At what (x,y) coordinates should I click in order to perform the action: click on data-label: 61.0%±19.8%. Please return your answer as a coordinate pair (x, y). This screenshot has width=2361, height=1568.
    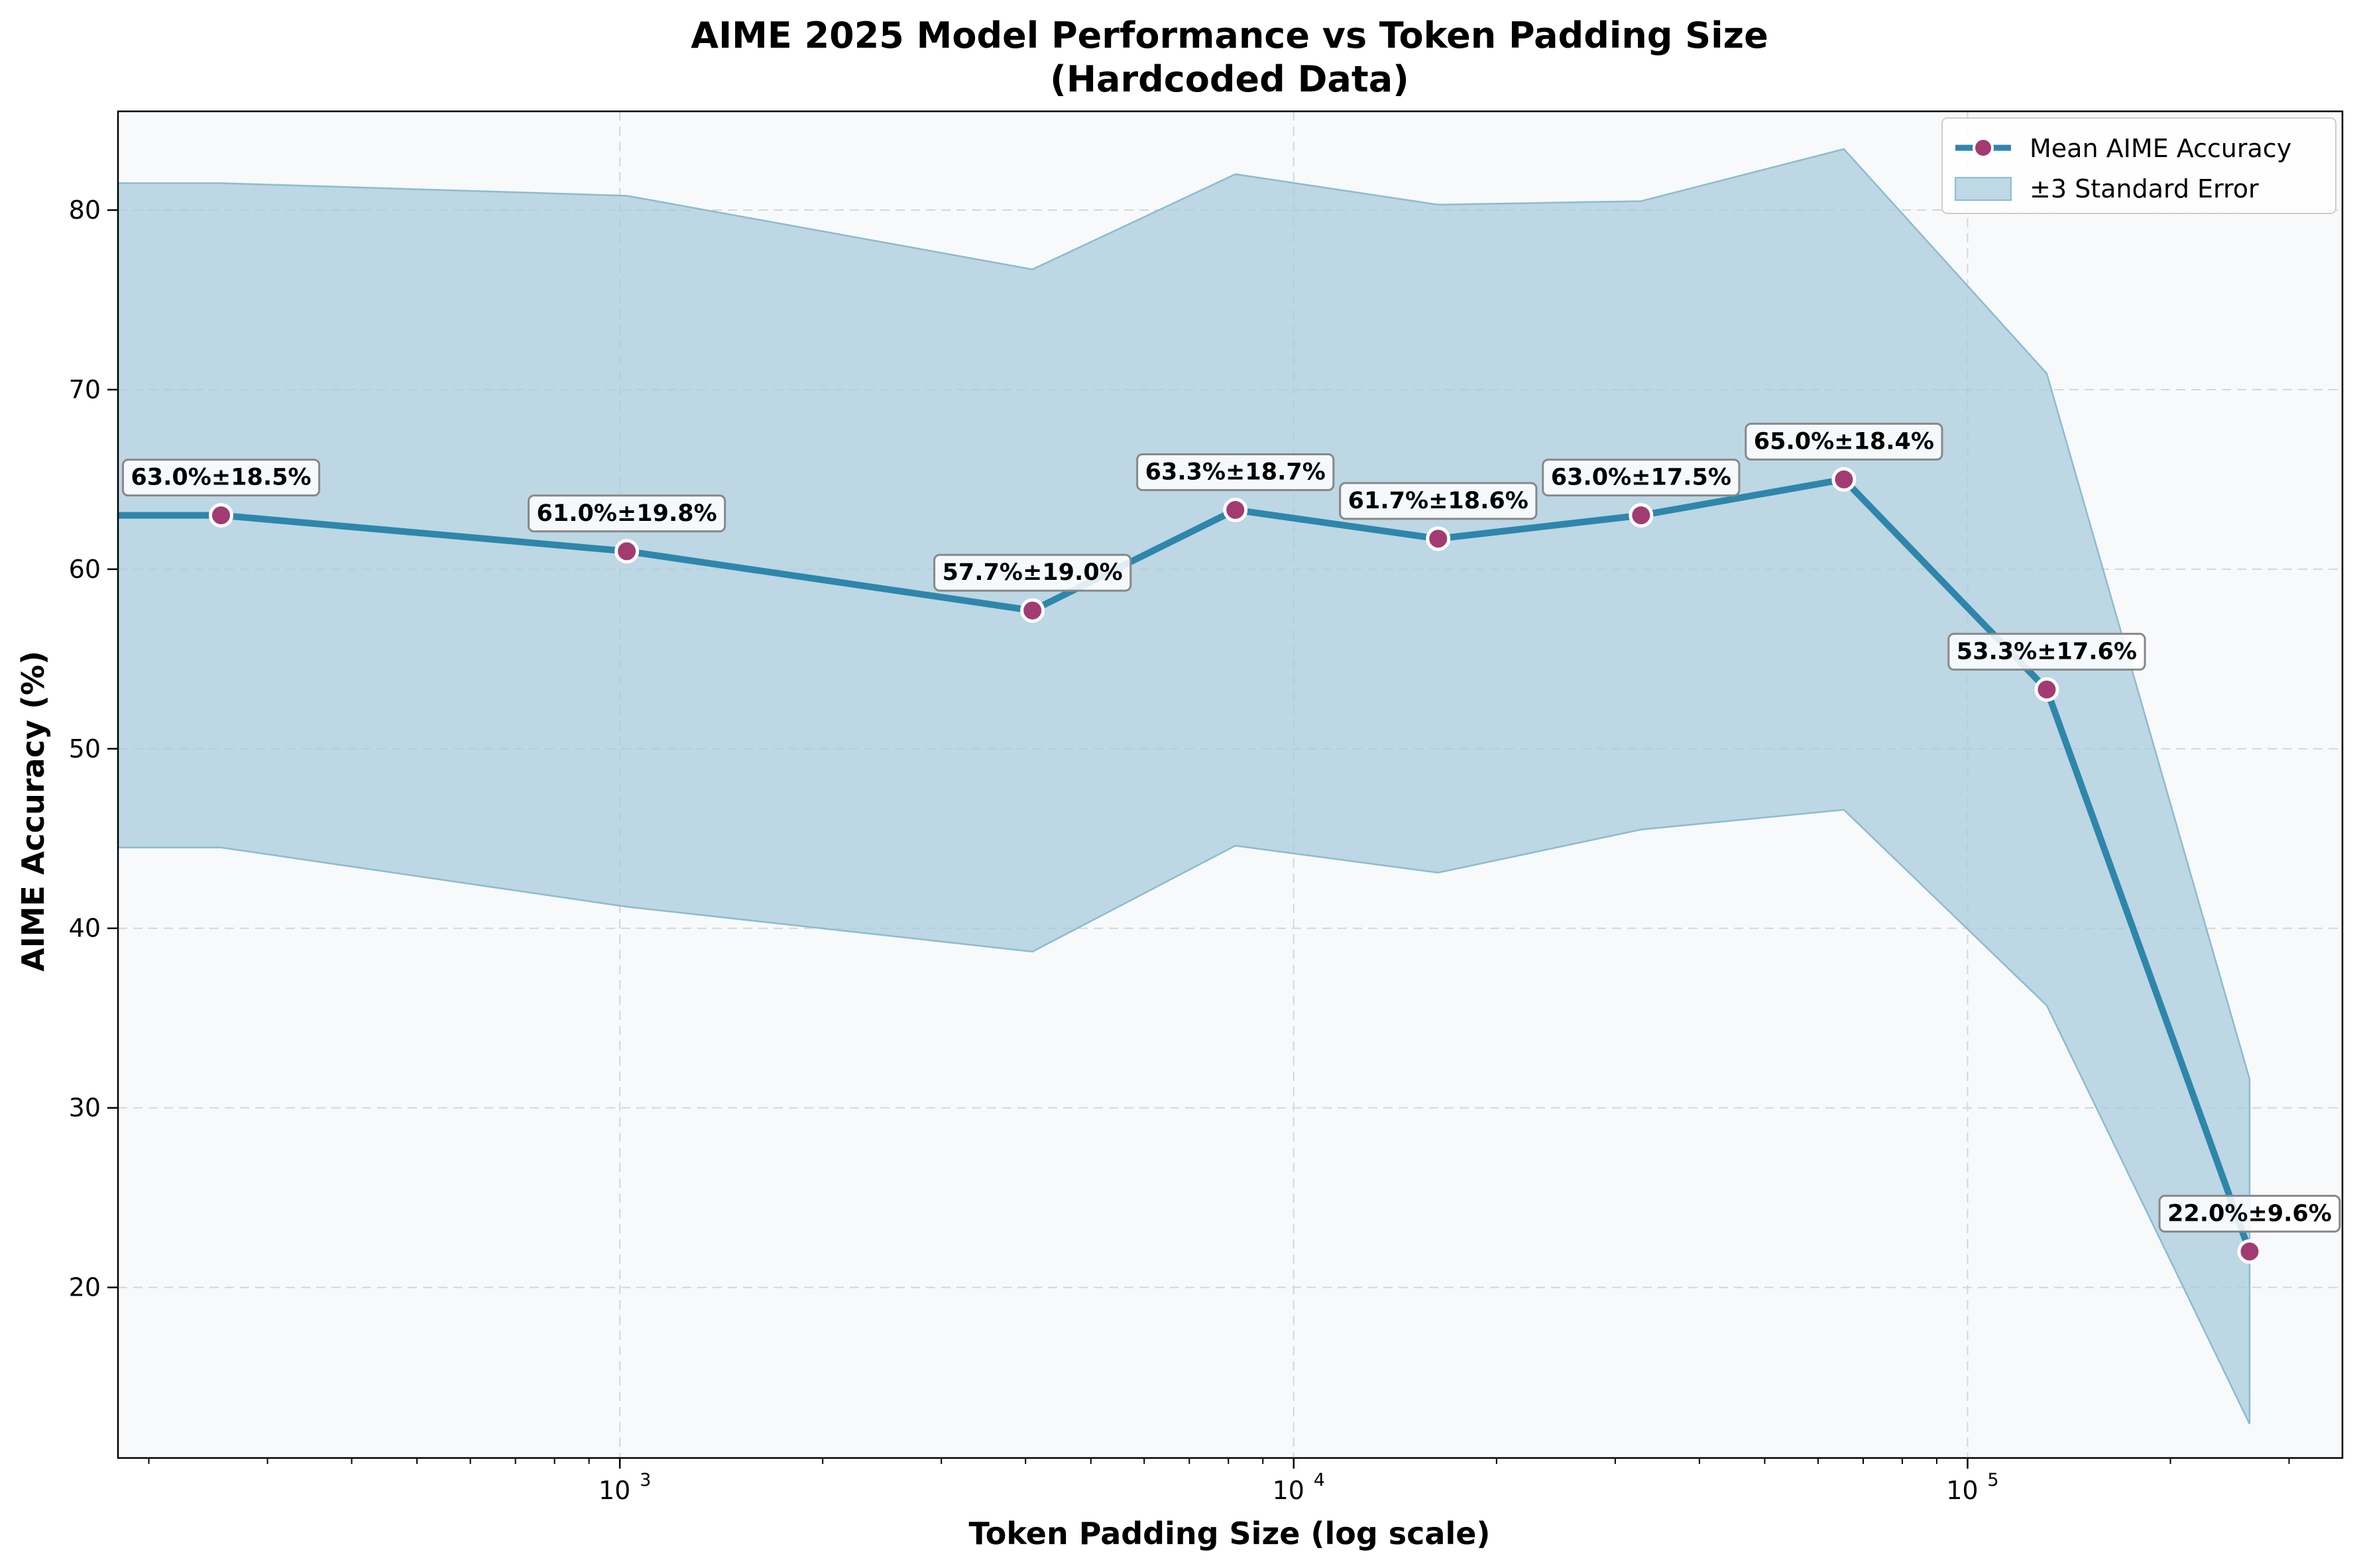
    Looking at the image, I should click on (627, 513).